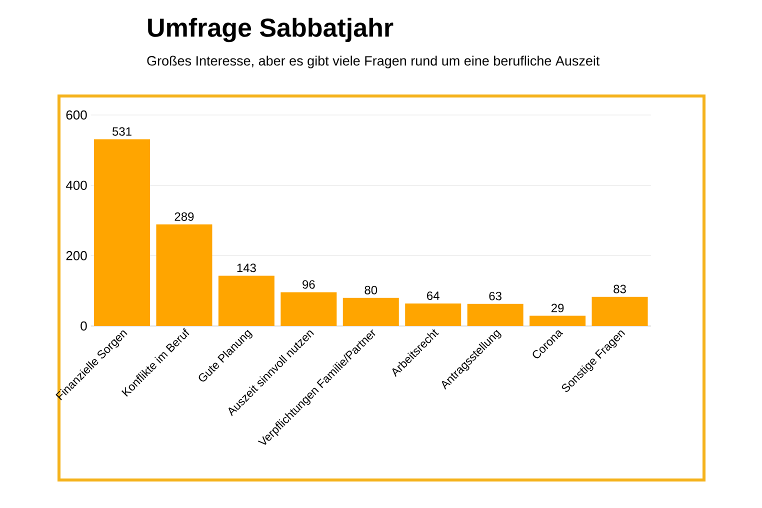 This screenshot has width=762, height=508. I want to click on chart-subtitle: Großes Interesse, aber es gibt viele Fragen rund um eine berufliche Auszeit, so click(373, 62).